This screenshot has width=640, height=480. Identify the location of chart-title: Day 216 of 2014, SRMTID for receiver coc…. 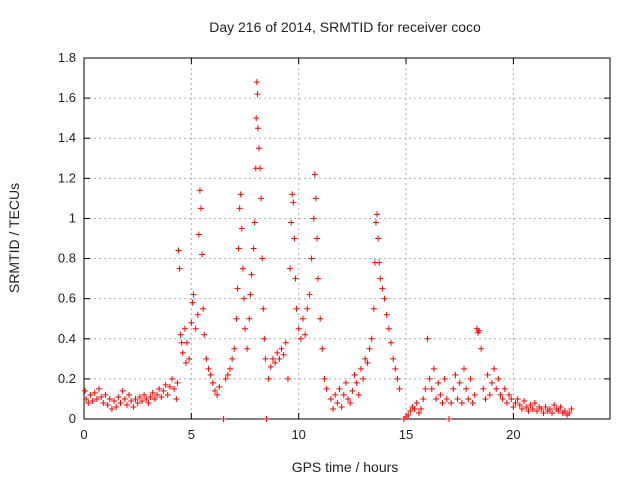
(345, 27).